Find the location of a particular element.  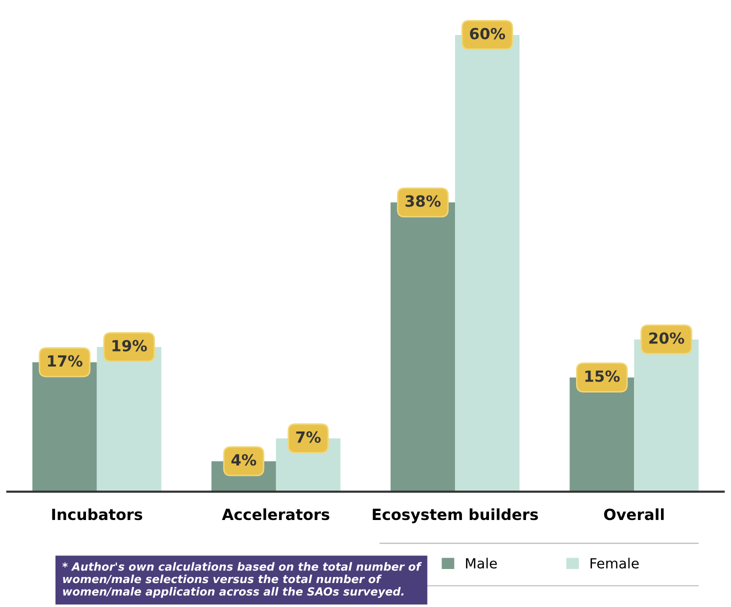

legend-label: Male is located at coordinates (481, 563).